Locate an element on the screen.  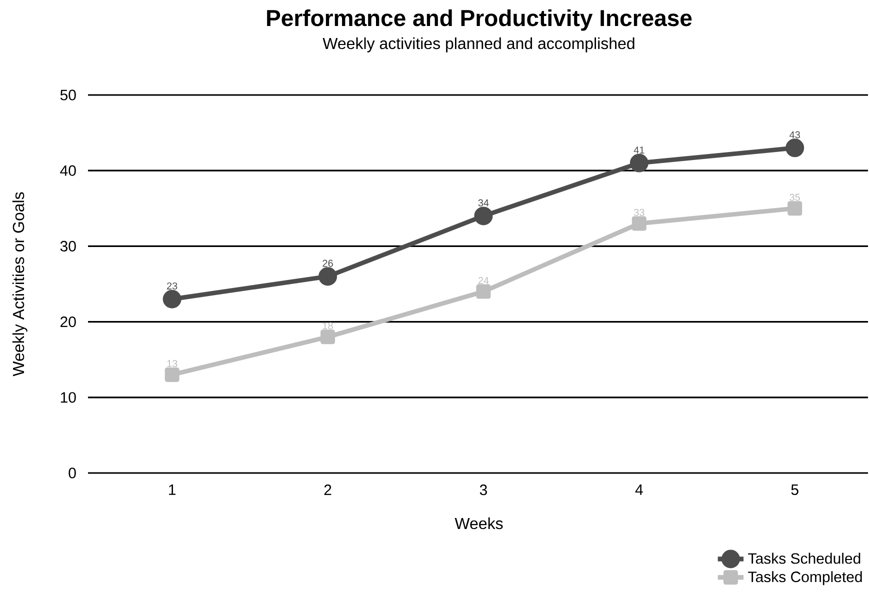
x-tick-label: 5 is located at coordinates (794, 489).